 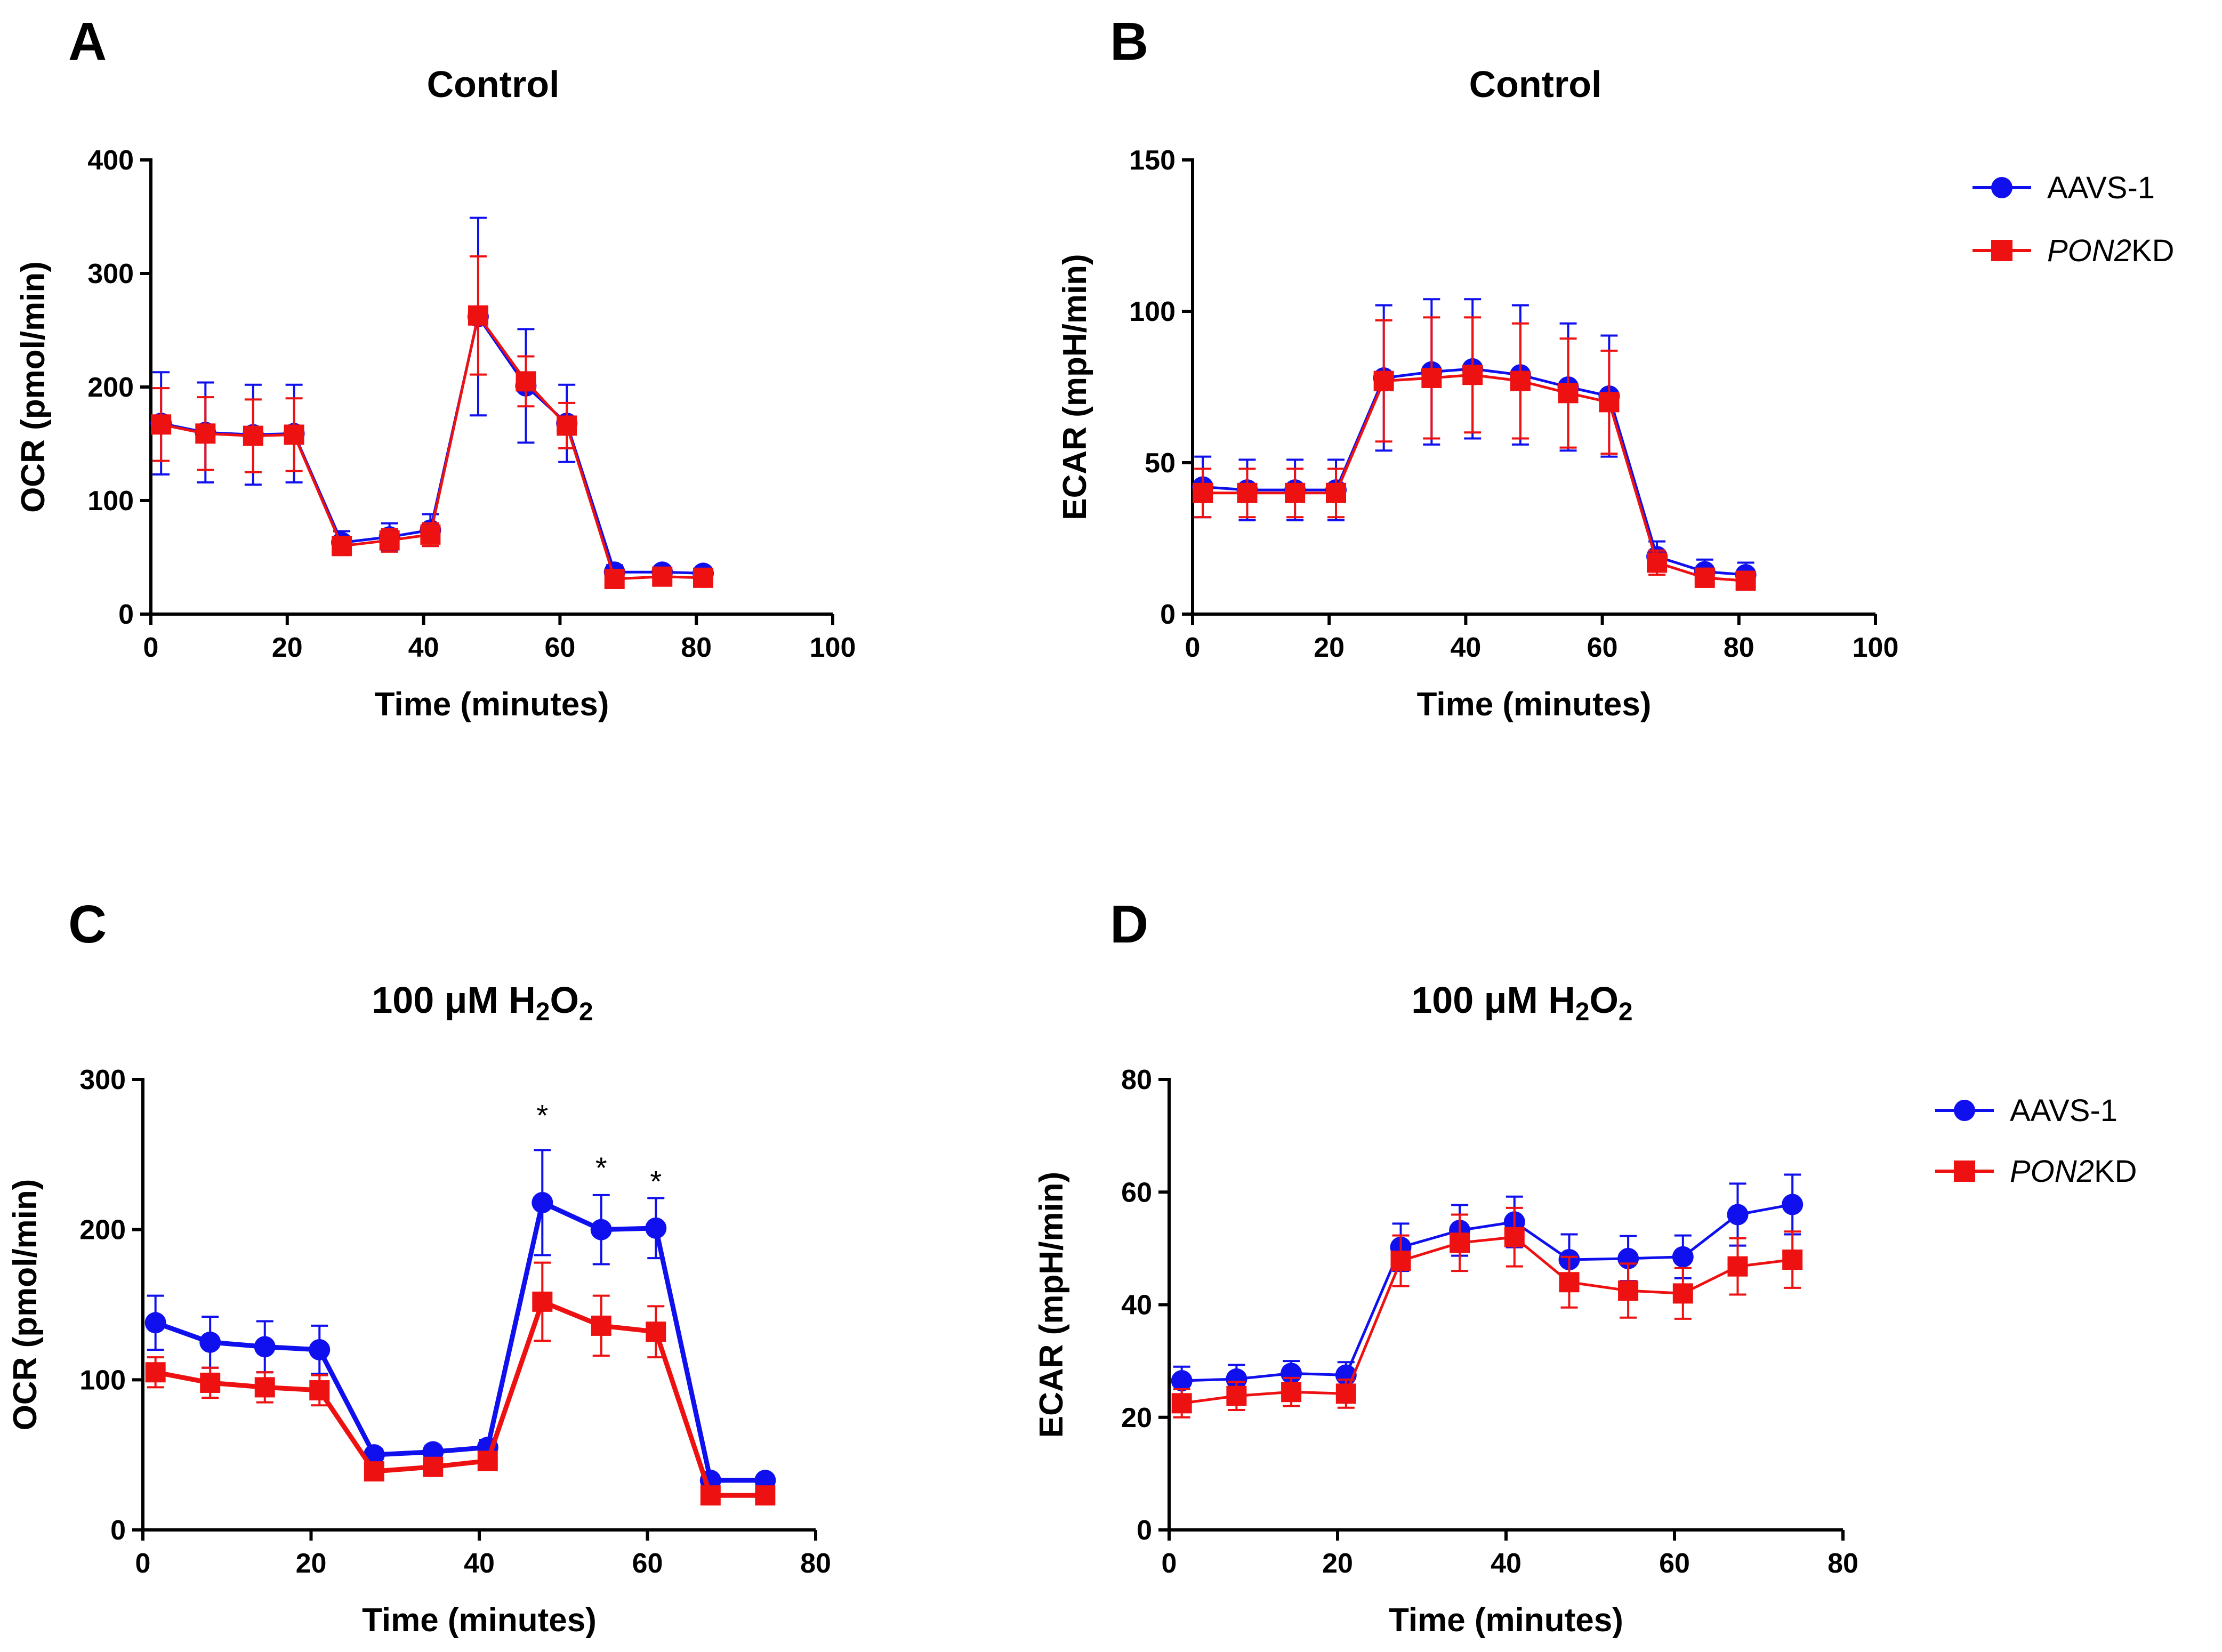 What do you see at coordinates (1136, 1418) in the screenshot?
I see `panel-d-y-tick-label: 20` at bounding box center [1136, 1418].